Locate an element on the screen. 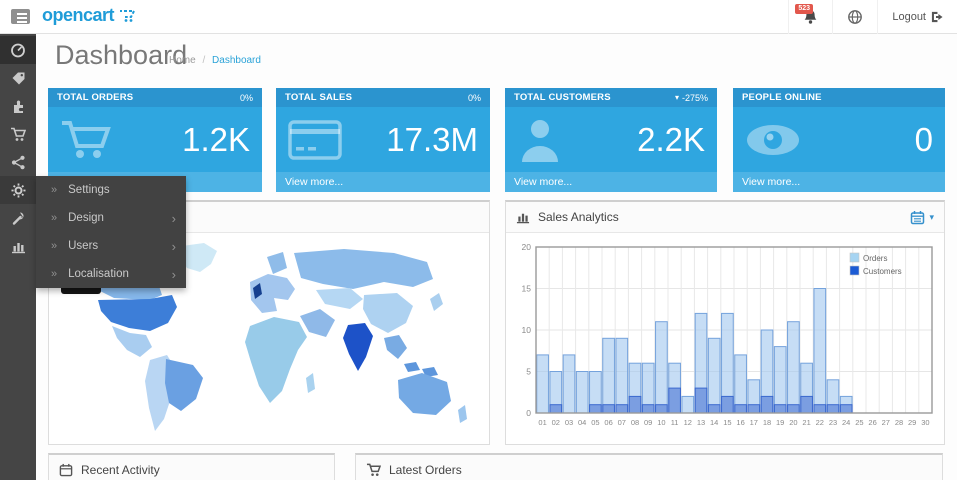 Image resolution: width=957 pixels, height=480 pixels. bar-chart-icon is located at coordinates (523, 218).